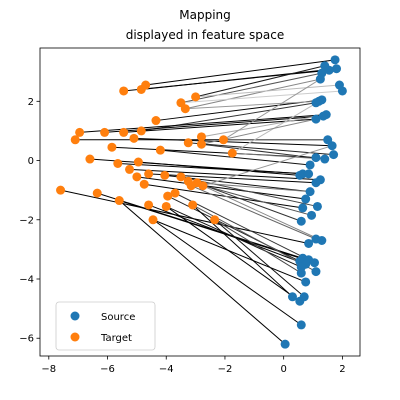  What do you see at coordinates (29, 221) in the screenshot?
I see `y-axis: −6 −4 −2 0 2` at bounding box center [29, 221].